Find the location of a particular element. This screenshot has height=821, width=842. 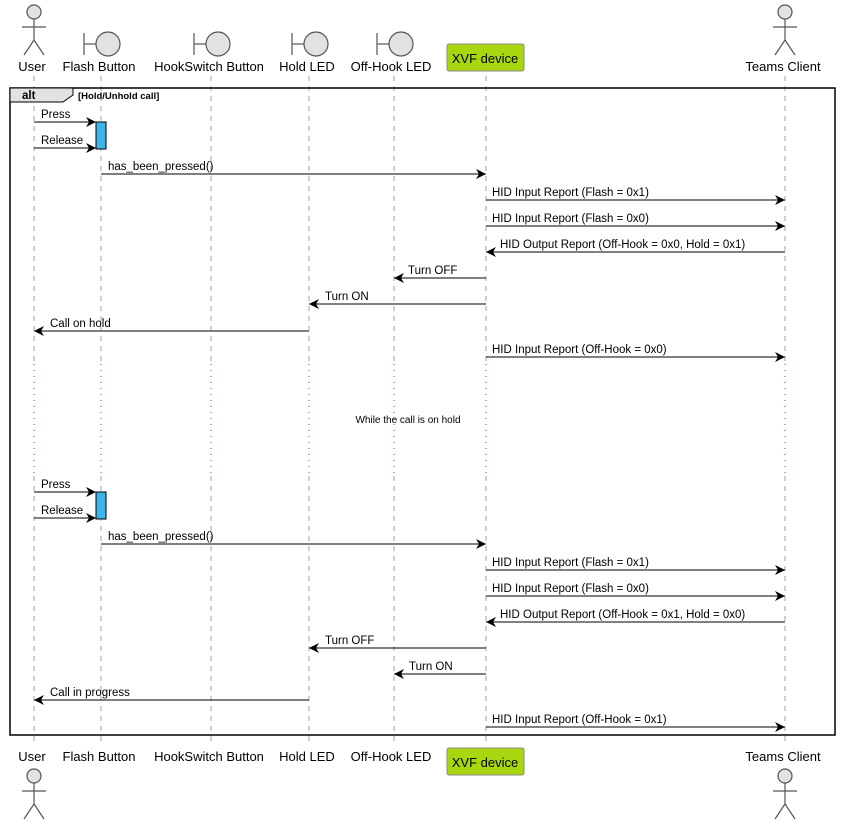

boundary-flash-icon is located at coordinates (102, 44).